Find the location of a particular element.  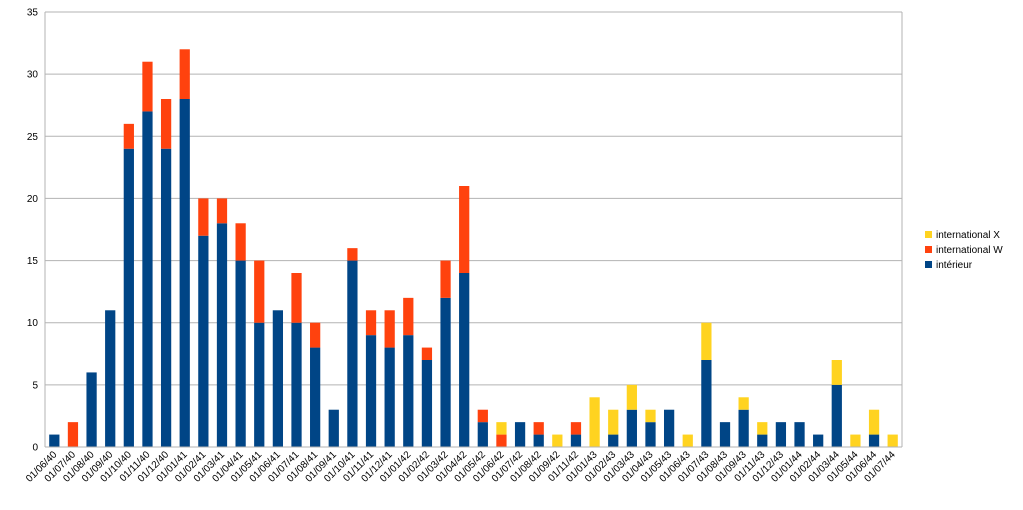

y-axis-tick-labels: 0 5 10 15 20 25 30 35 is located at coordinates (33, 231).